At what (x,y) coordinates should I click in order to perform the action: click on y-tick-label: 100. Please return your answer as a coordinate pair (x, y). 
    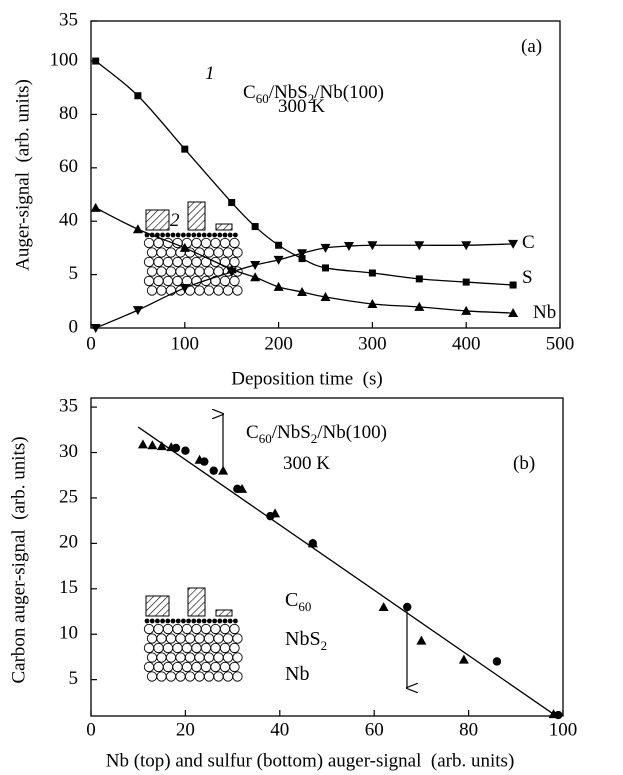
    Looking at the image, I should click on (64, 59).